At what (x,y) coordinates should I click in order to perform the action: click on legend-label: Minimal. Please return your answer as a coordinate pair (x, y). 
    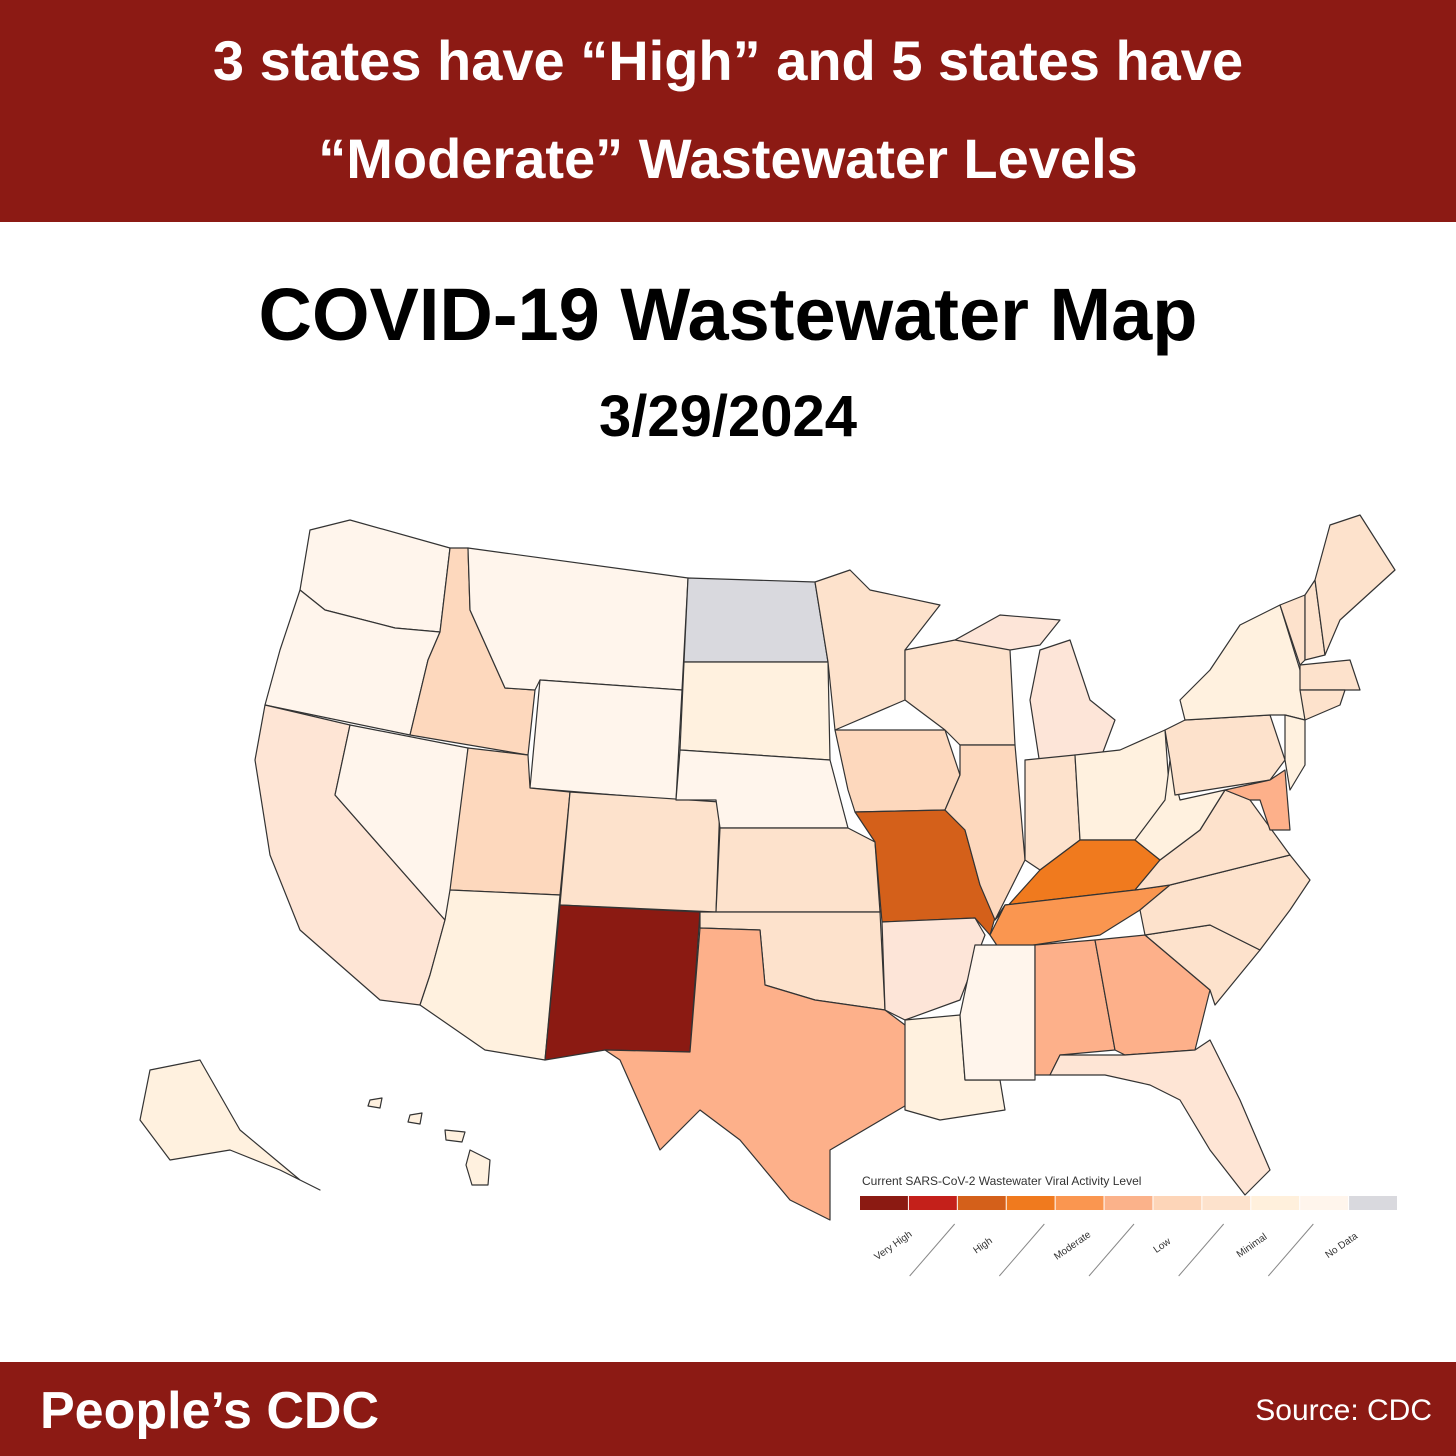
    Looking at the image, I should click on (1252, 1246).